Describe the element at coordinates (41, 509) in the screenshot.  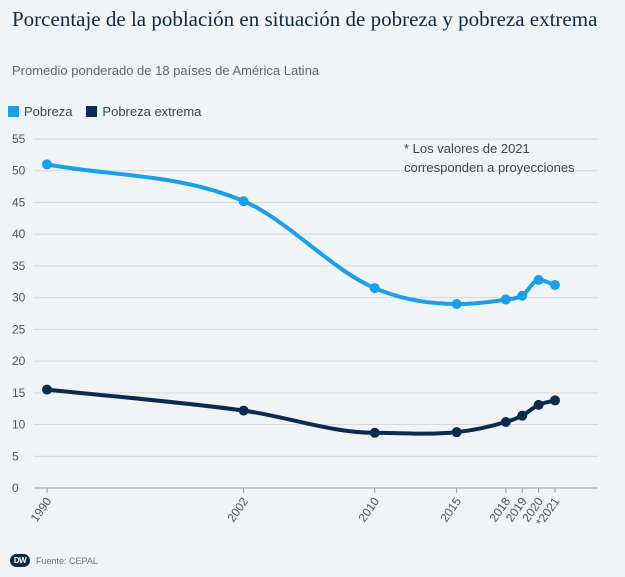
I see `x-tick-label: 1990` at that location.